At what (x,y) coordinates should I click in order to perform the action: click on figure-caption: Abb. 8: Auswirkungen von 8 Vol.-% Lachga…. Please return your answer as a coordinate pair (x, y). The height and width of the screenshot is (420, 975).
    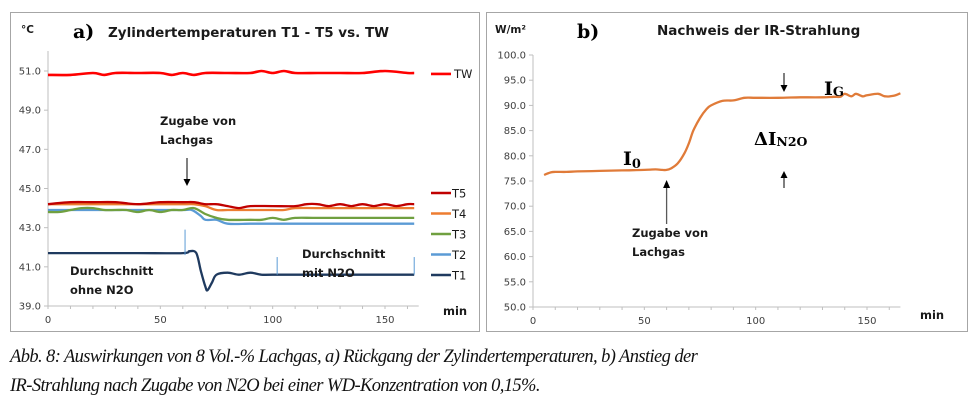
    Looking at the image, I should click on (490, 372).